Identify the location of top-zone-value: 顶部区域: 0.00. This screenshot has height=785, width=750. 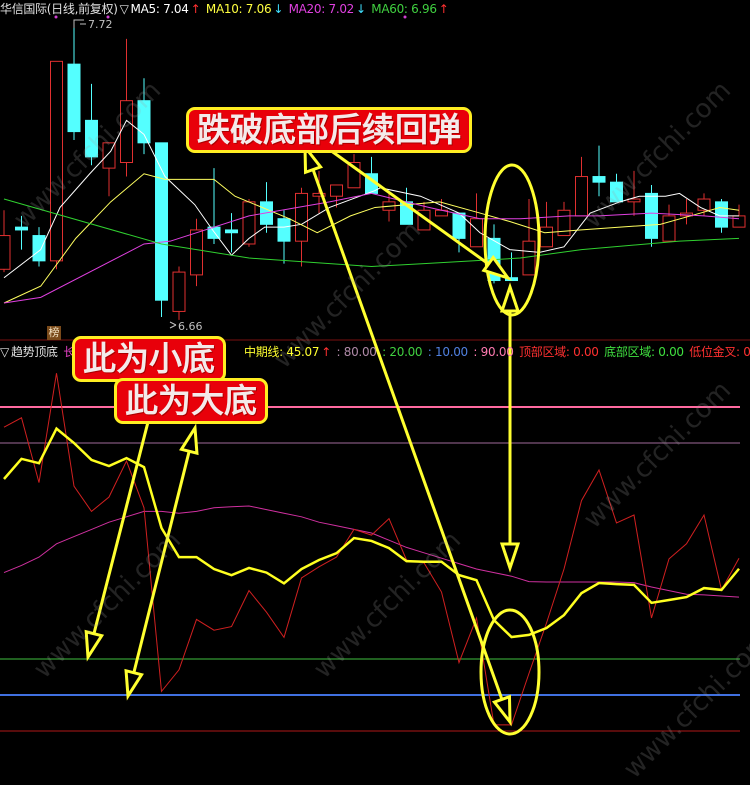
(559, 352).